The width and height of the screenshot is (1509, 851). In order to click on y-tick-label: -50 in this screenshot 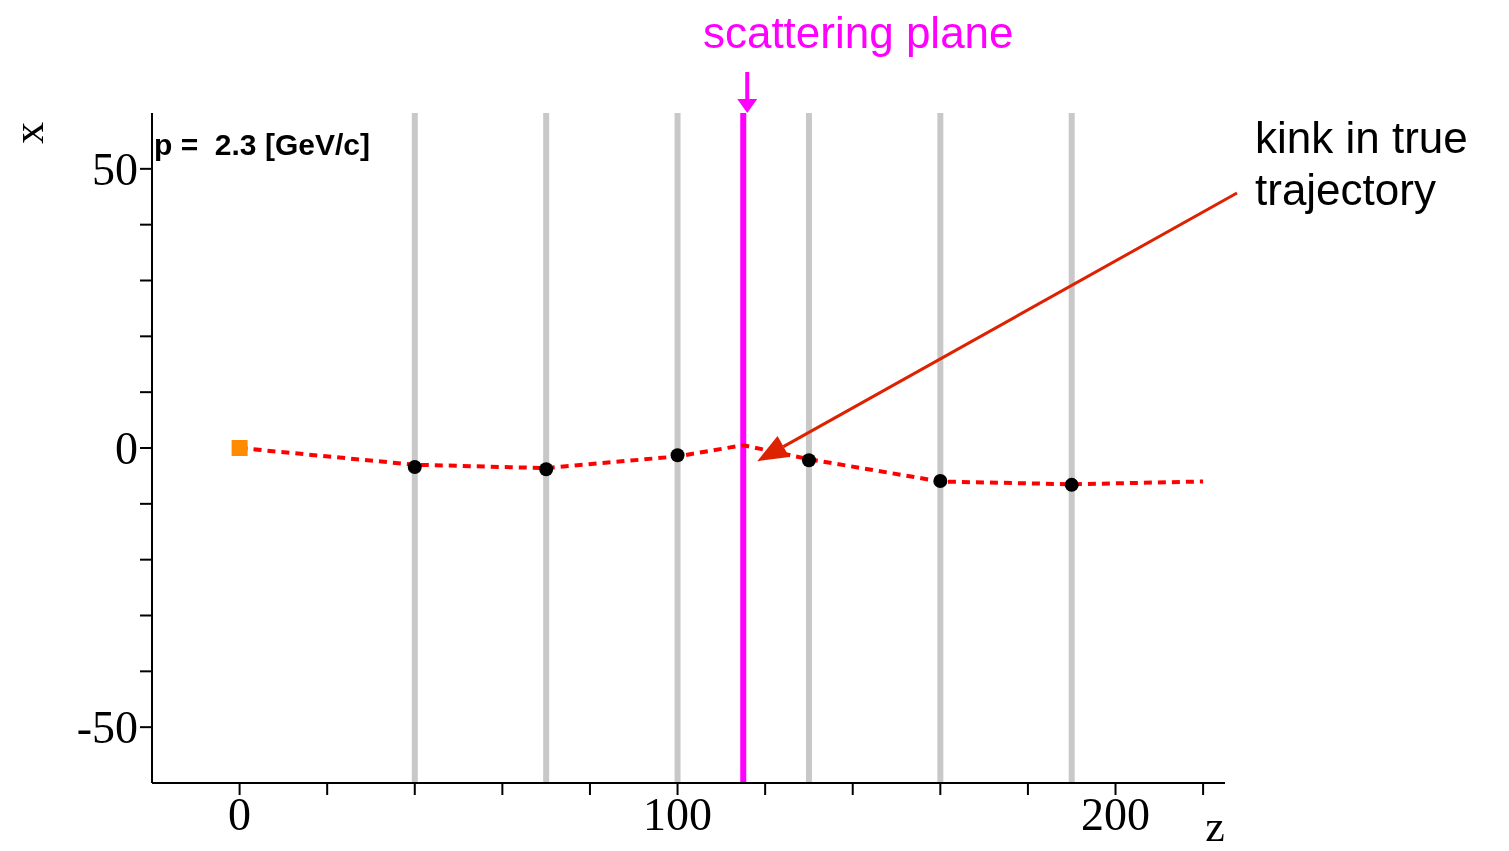, I will do `click(107, 728)`.